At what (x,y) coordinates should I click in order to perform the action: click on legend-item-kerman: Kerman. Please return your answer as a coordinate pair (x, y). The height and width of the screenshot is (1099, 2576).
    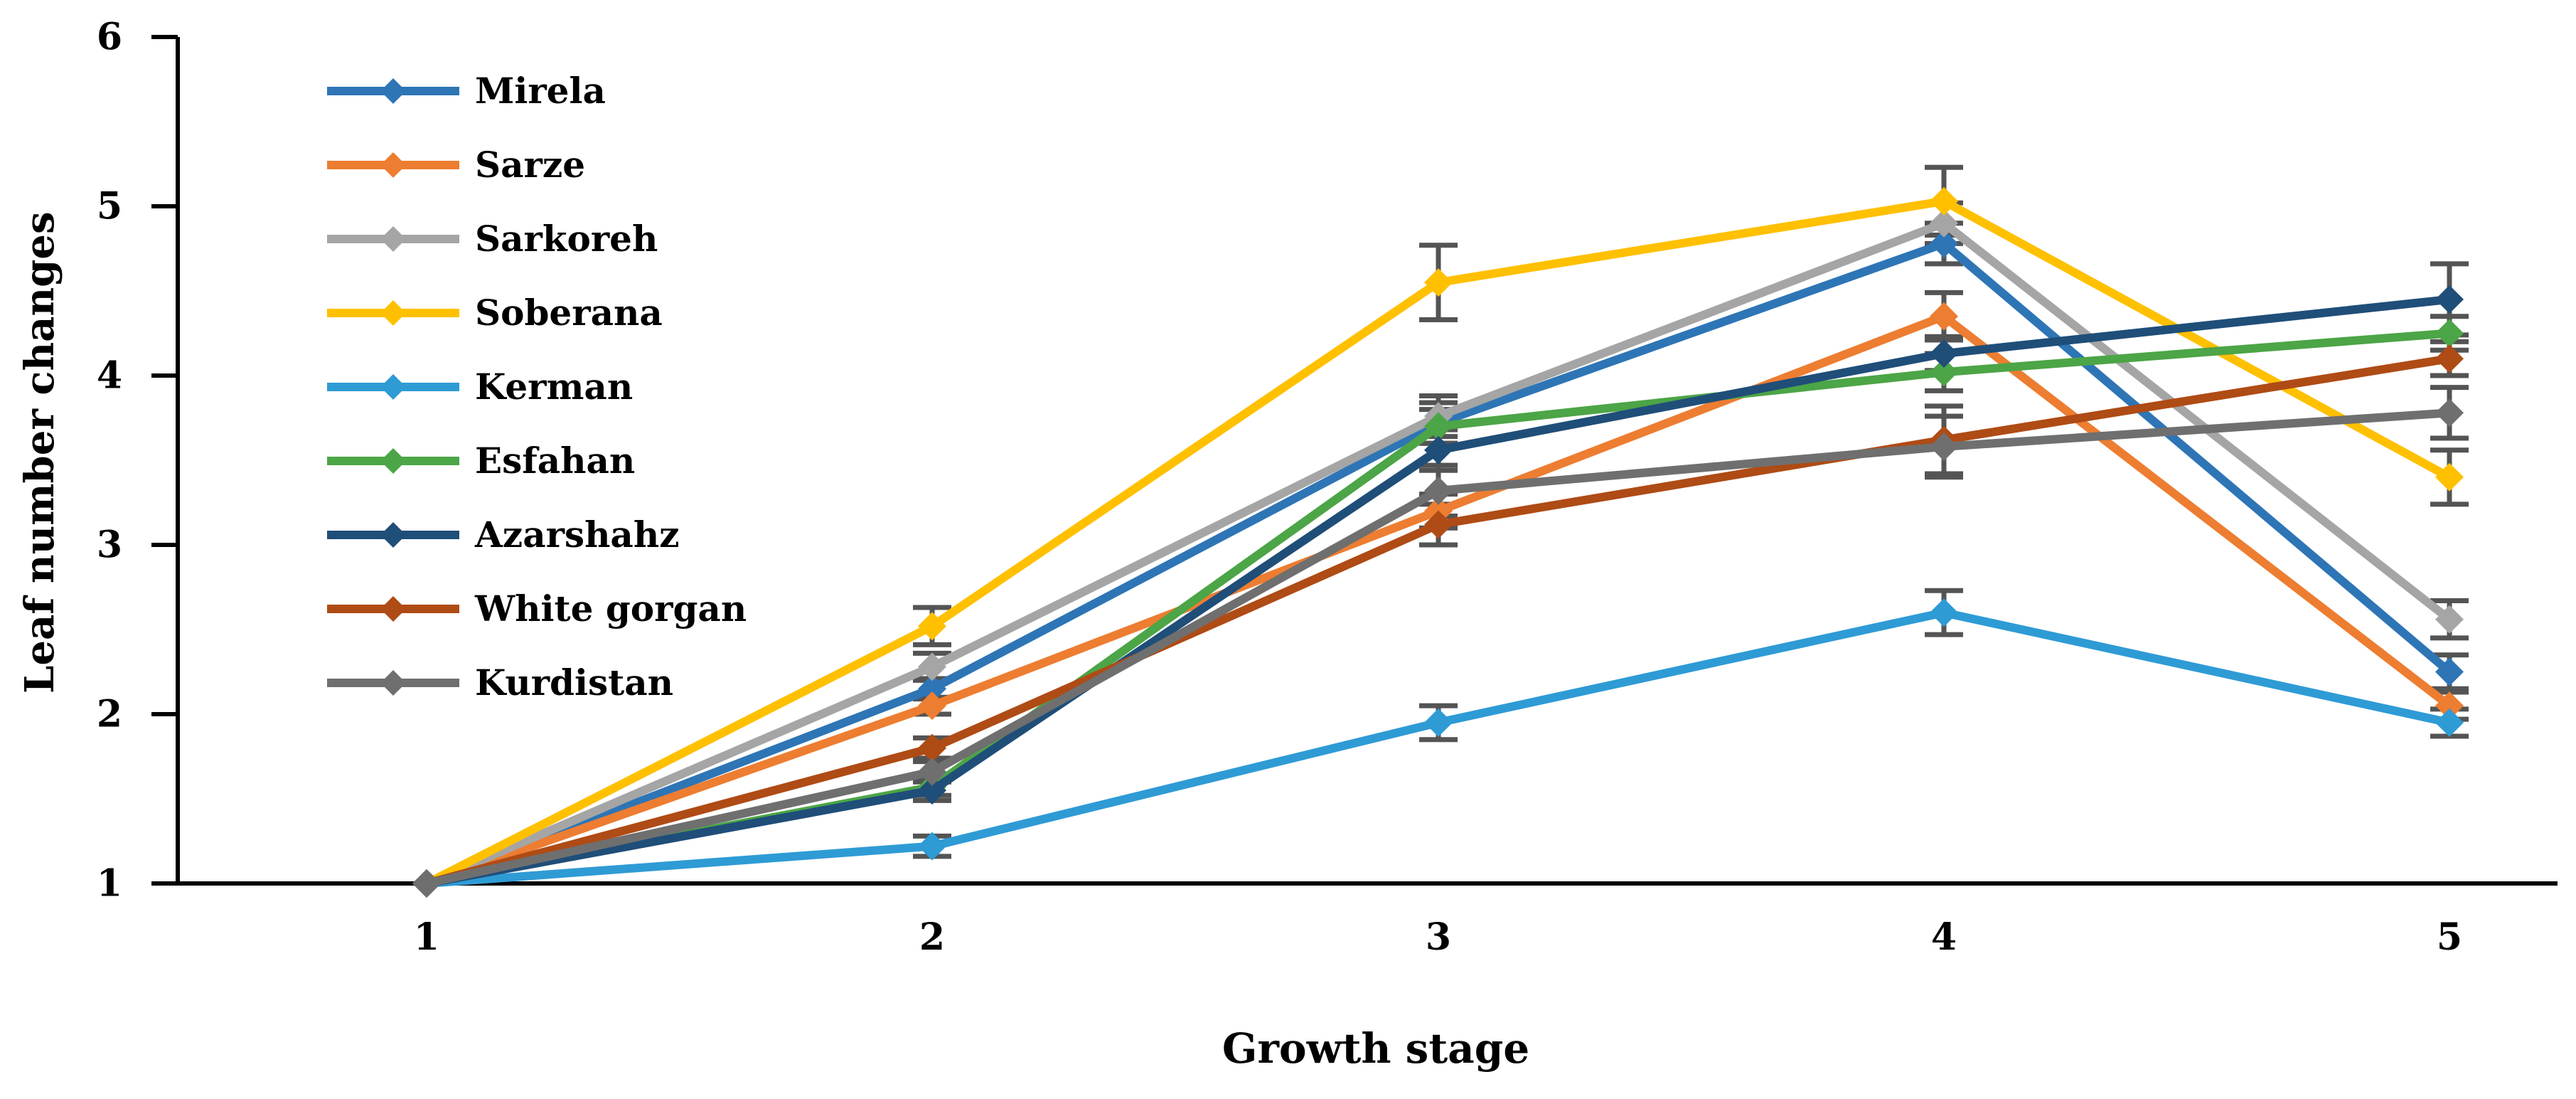
    Looking at the image, I should click on (480, 387).